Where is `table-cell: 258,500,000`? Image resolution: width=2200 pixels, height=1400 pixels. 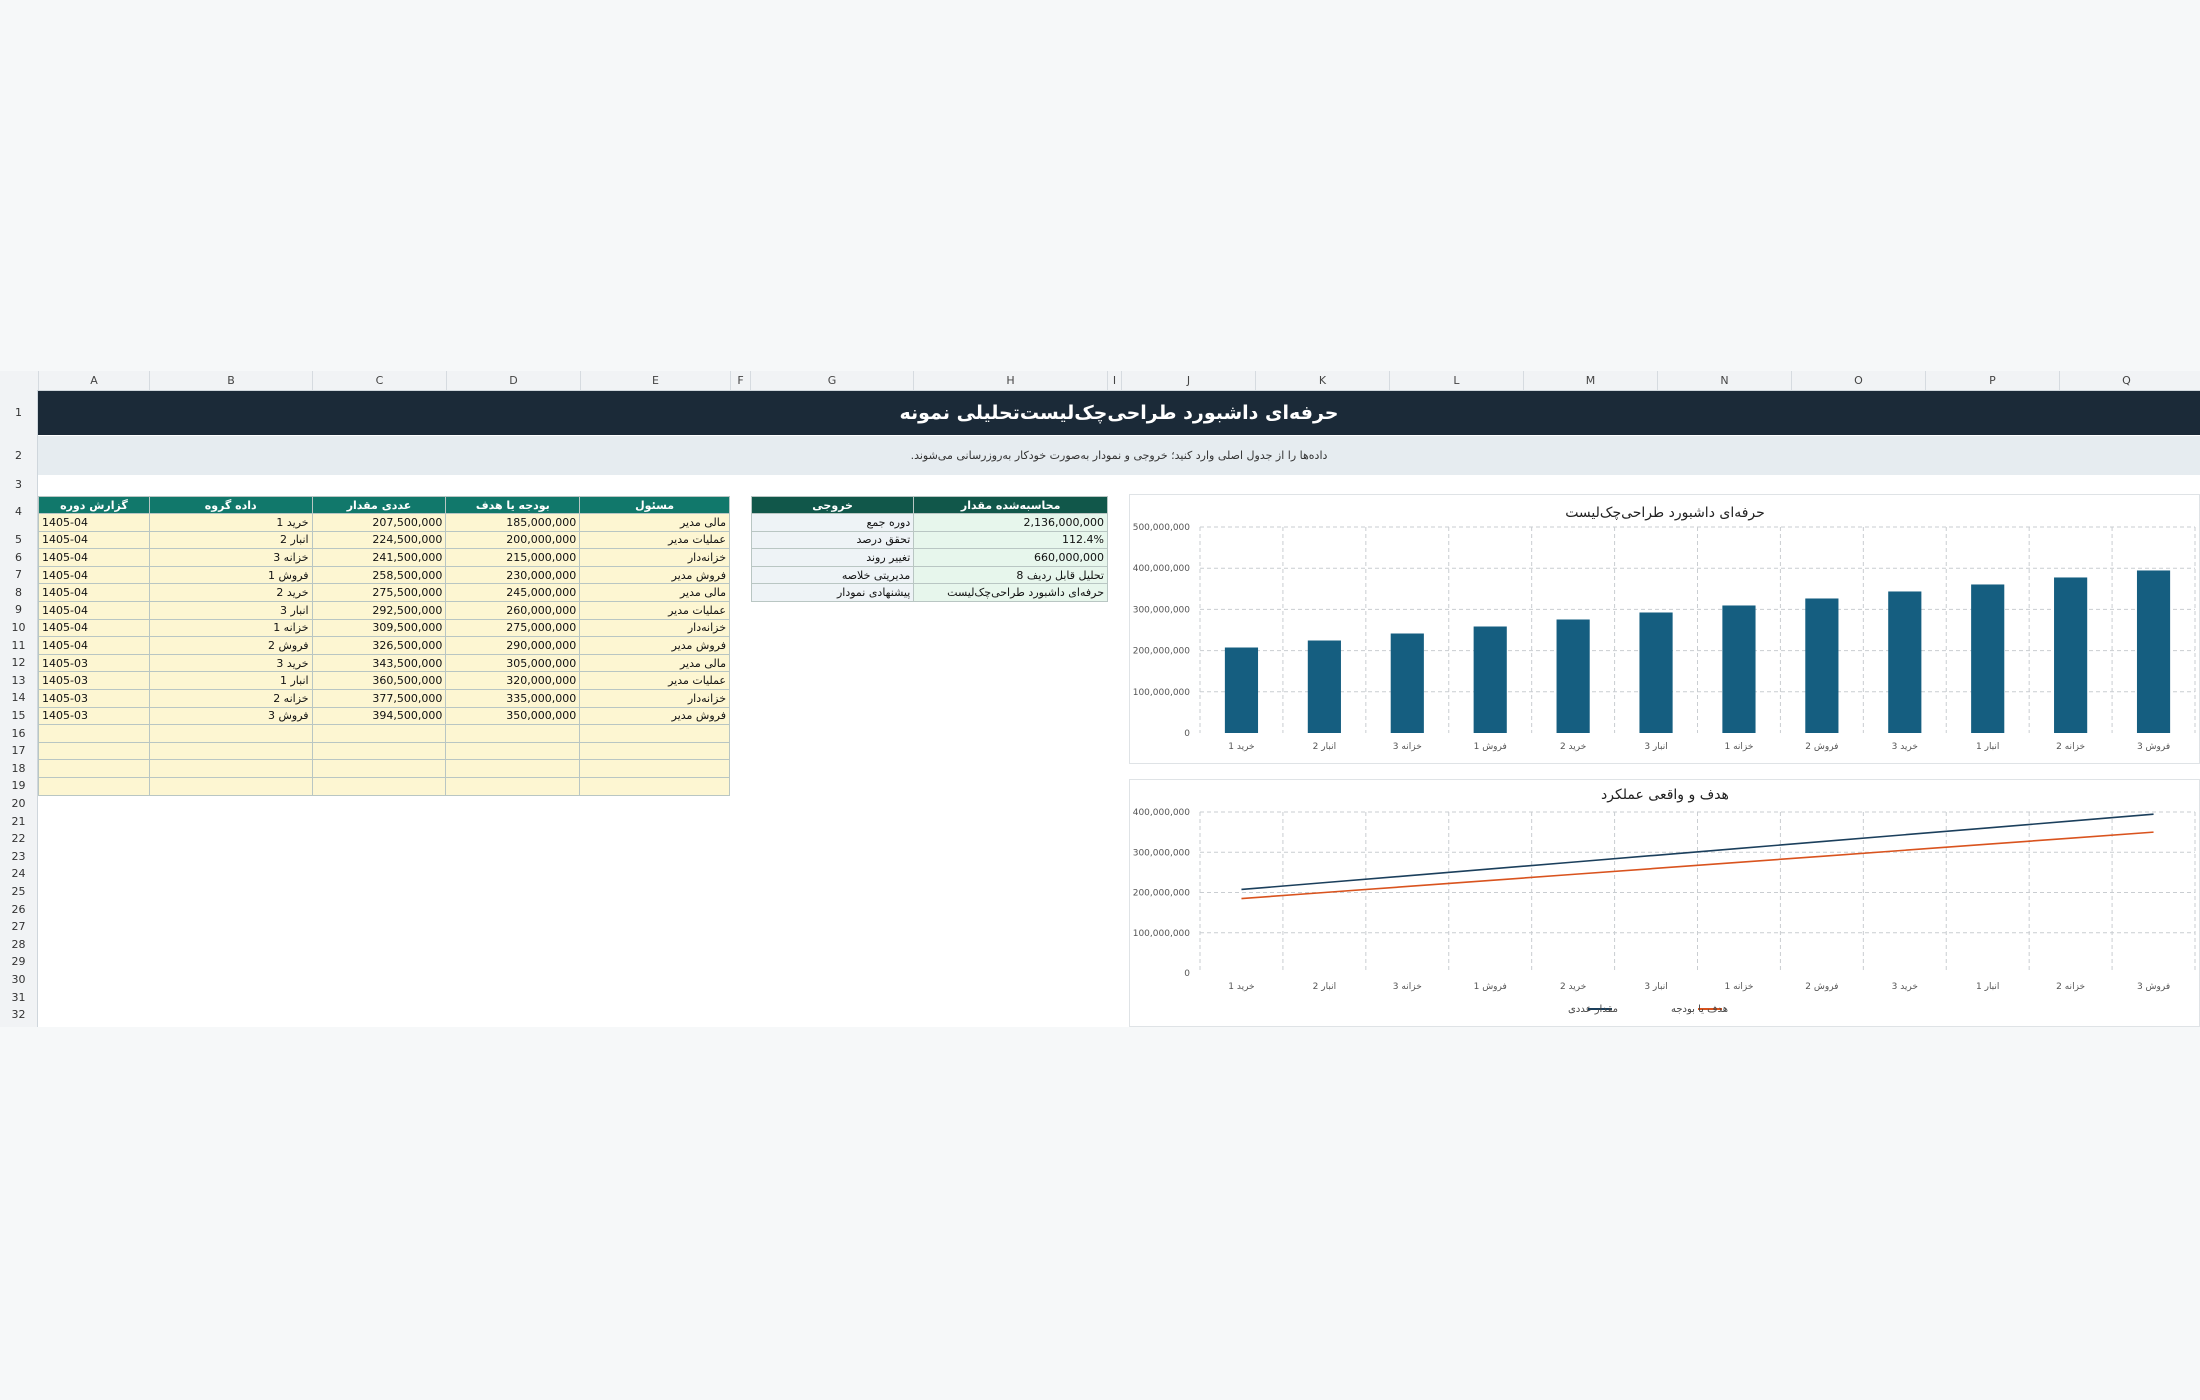 table-cell: 258,500,000 is located at coordinates (379, 575).